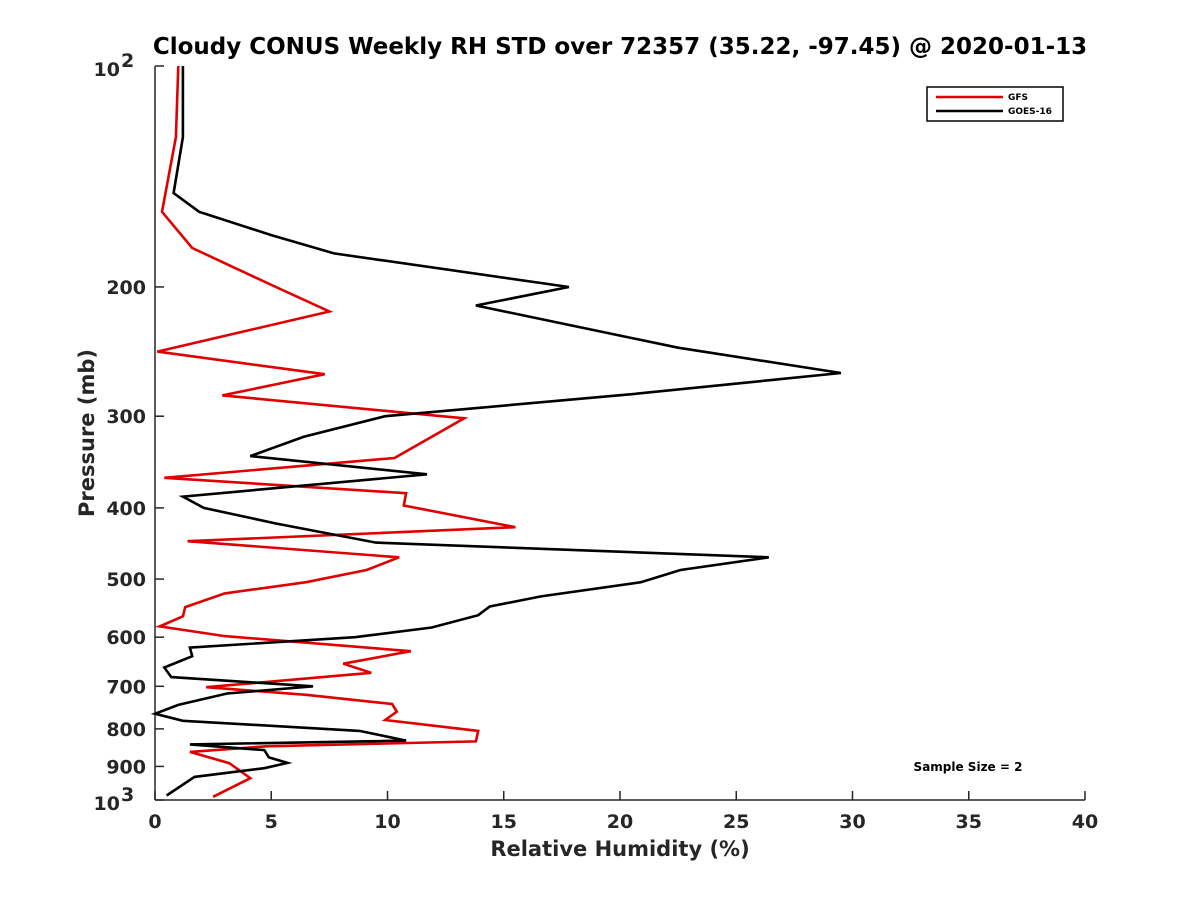  I want to click on sample-size-annotation: Sample Size = 2, so click(968, 767).